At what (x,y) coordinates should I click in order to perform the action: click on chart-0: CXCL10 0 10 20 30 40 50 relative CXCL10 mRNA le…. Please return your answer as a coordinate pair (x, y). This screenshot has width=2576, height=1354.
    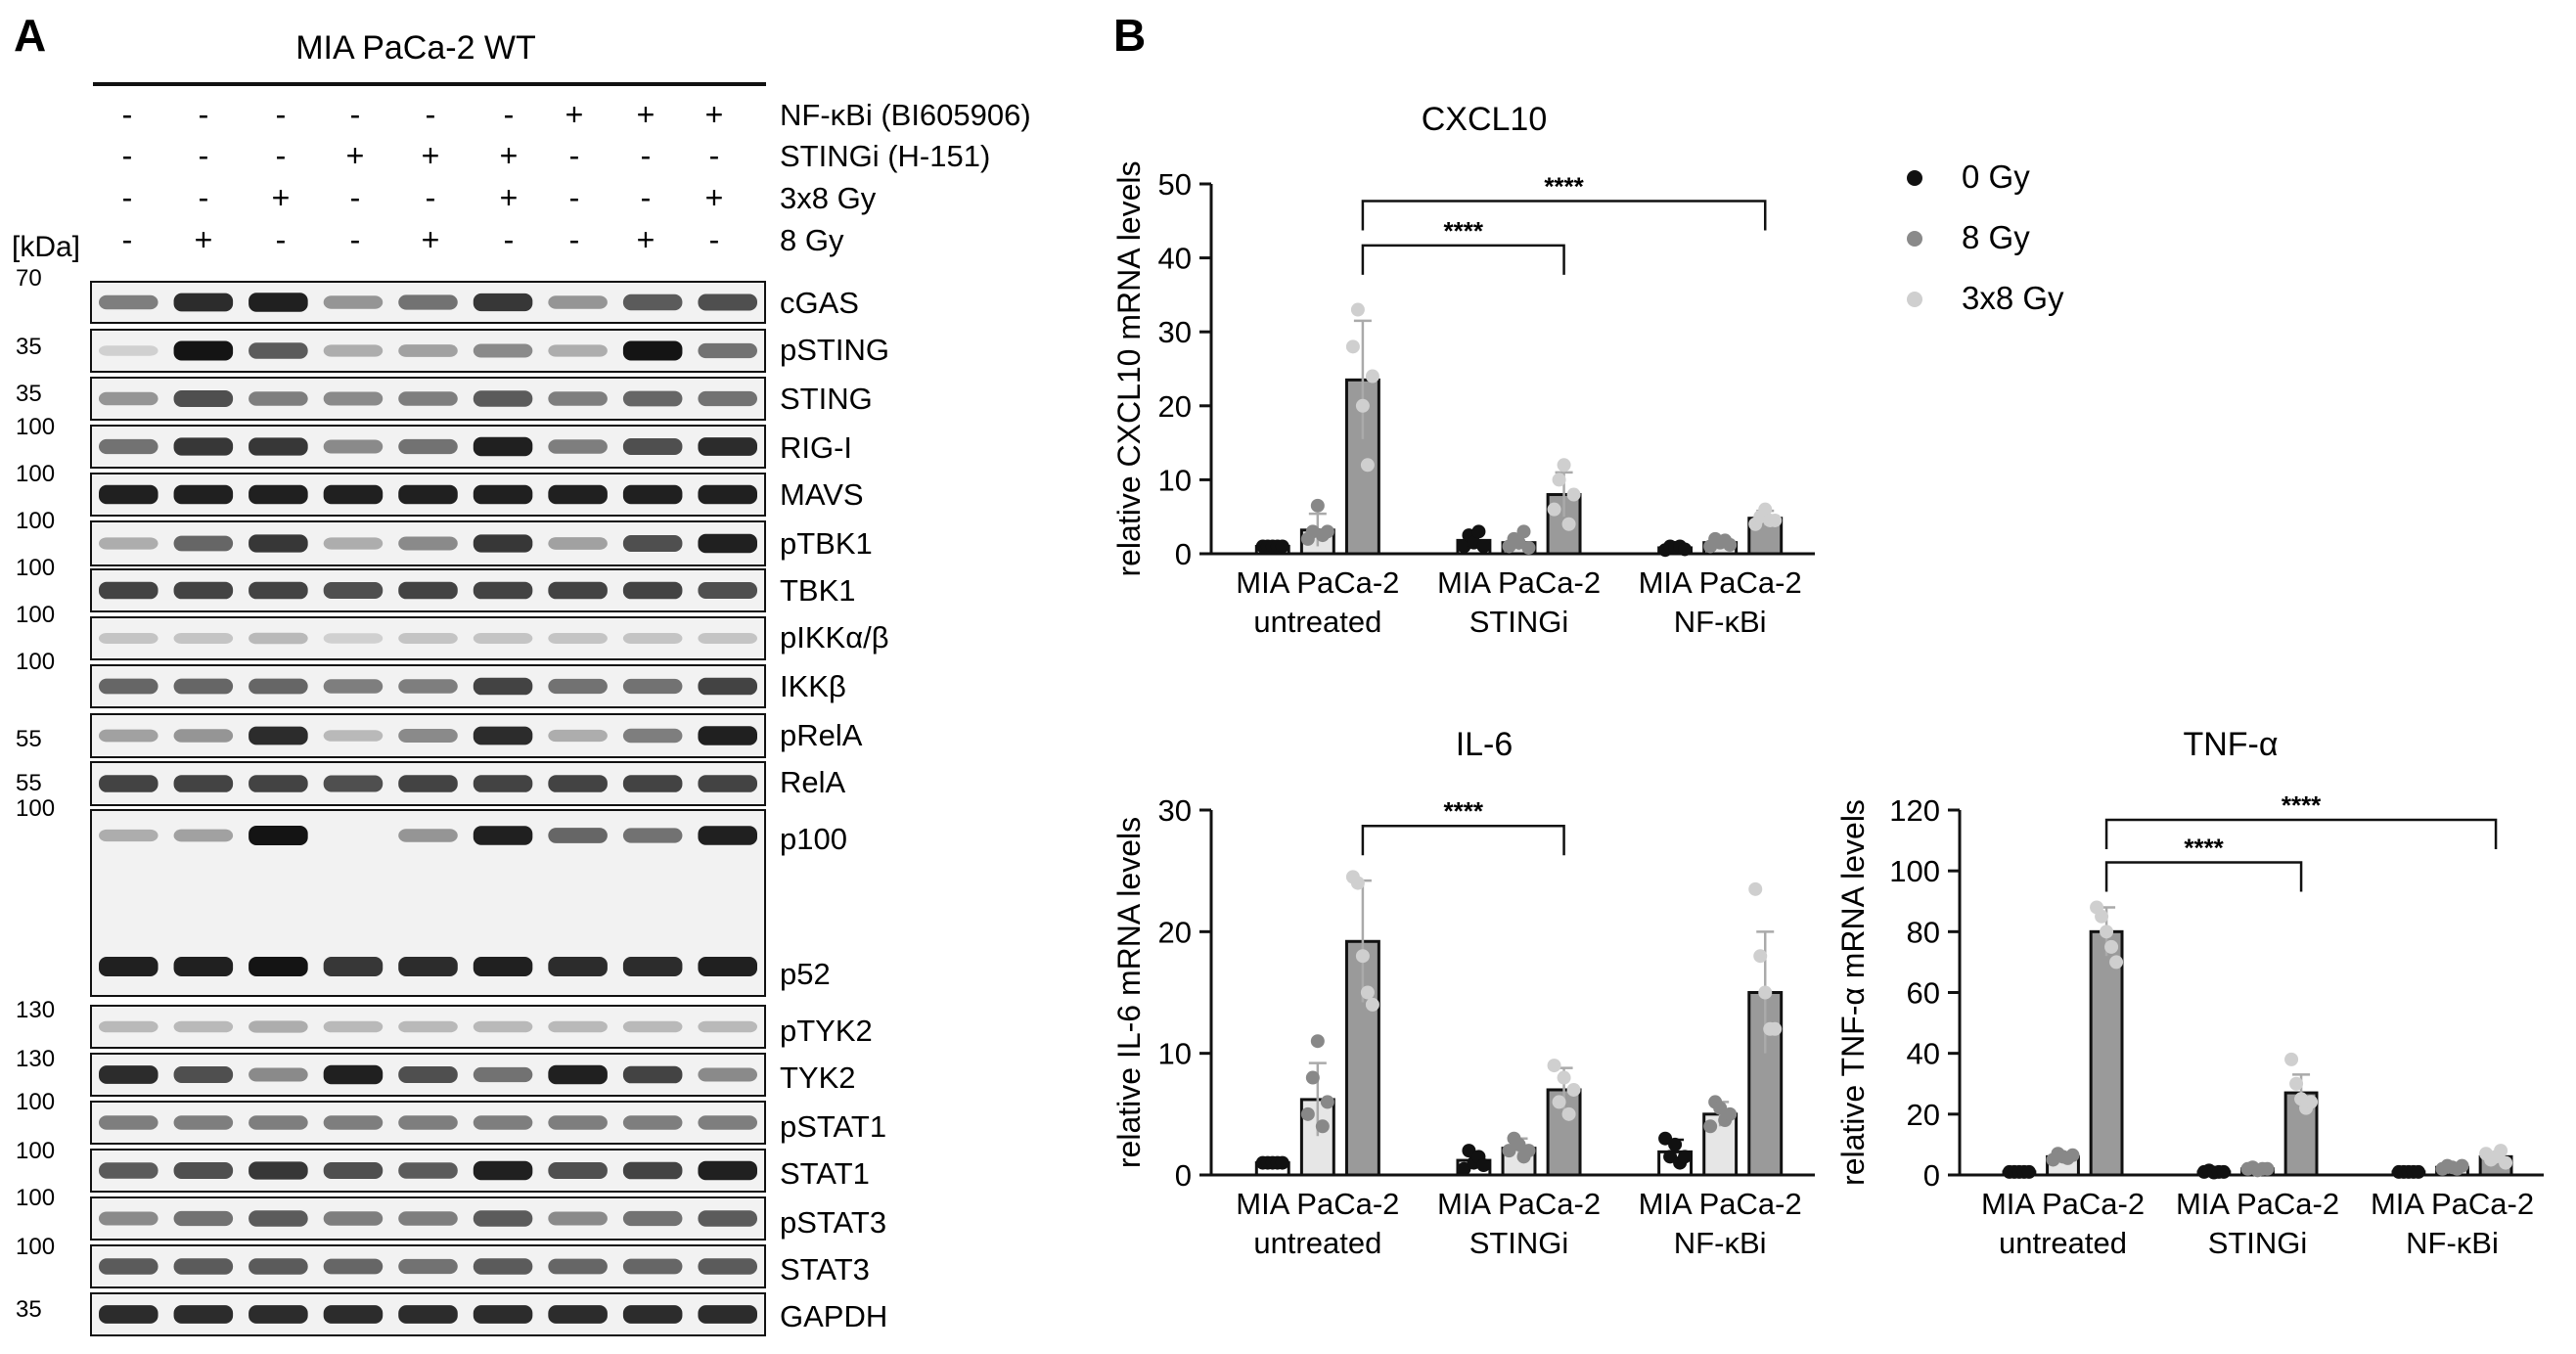
    Looking at the image, I should click on (1463, 370).